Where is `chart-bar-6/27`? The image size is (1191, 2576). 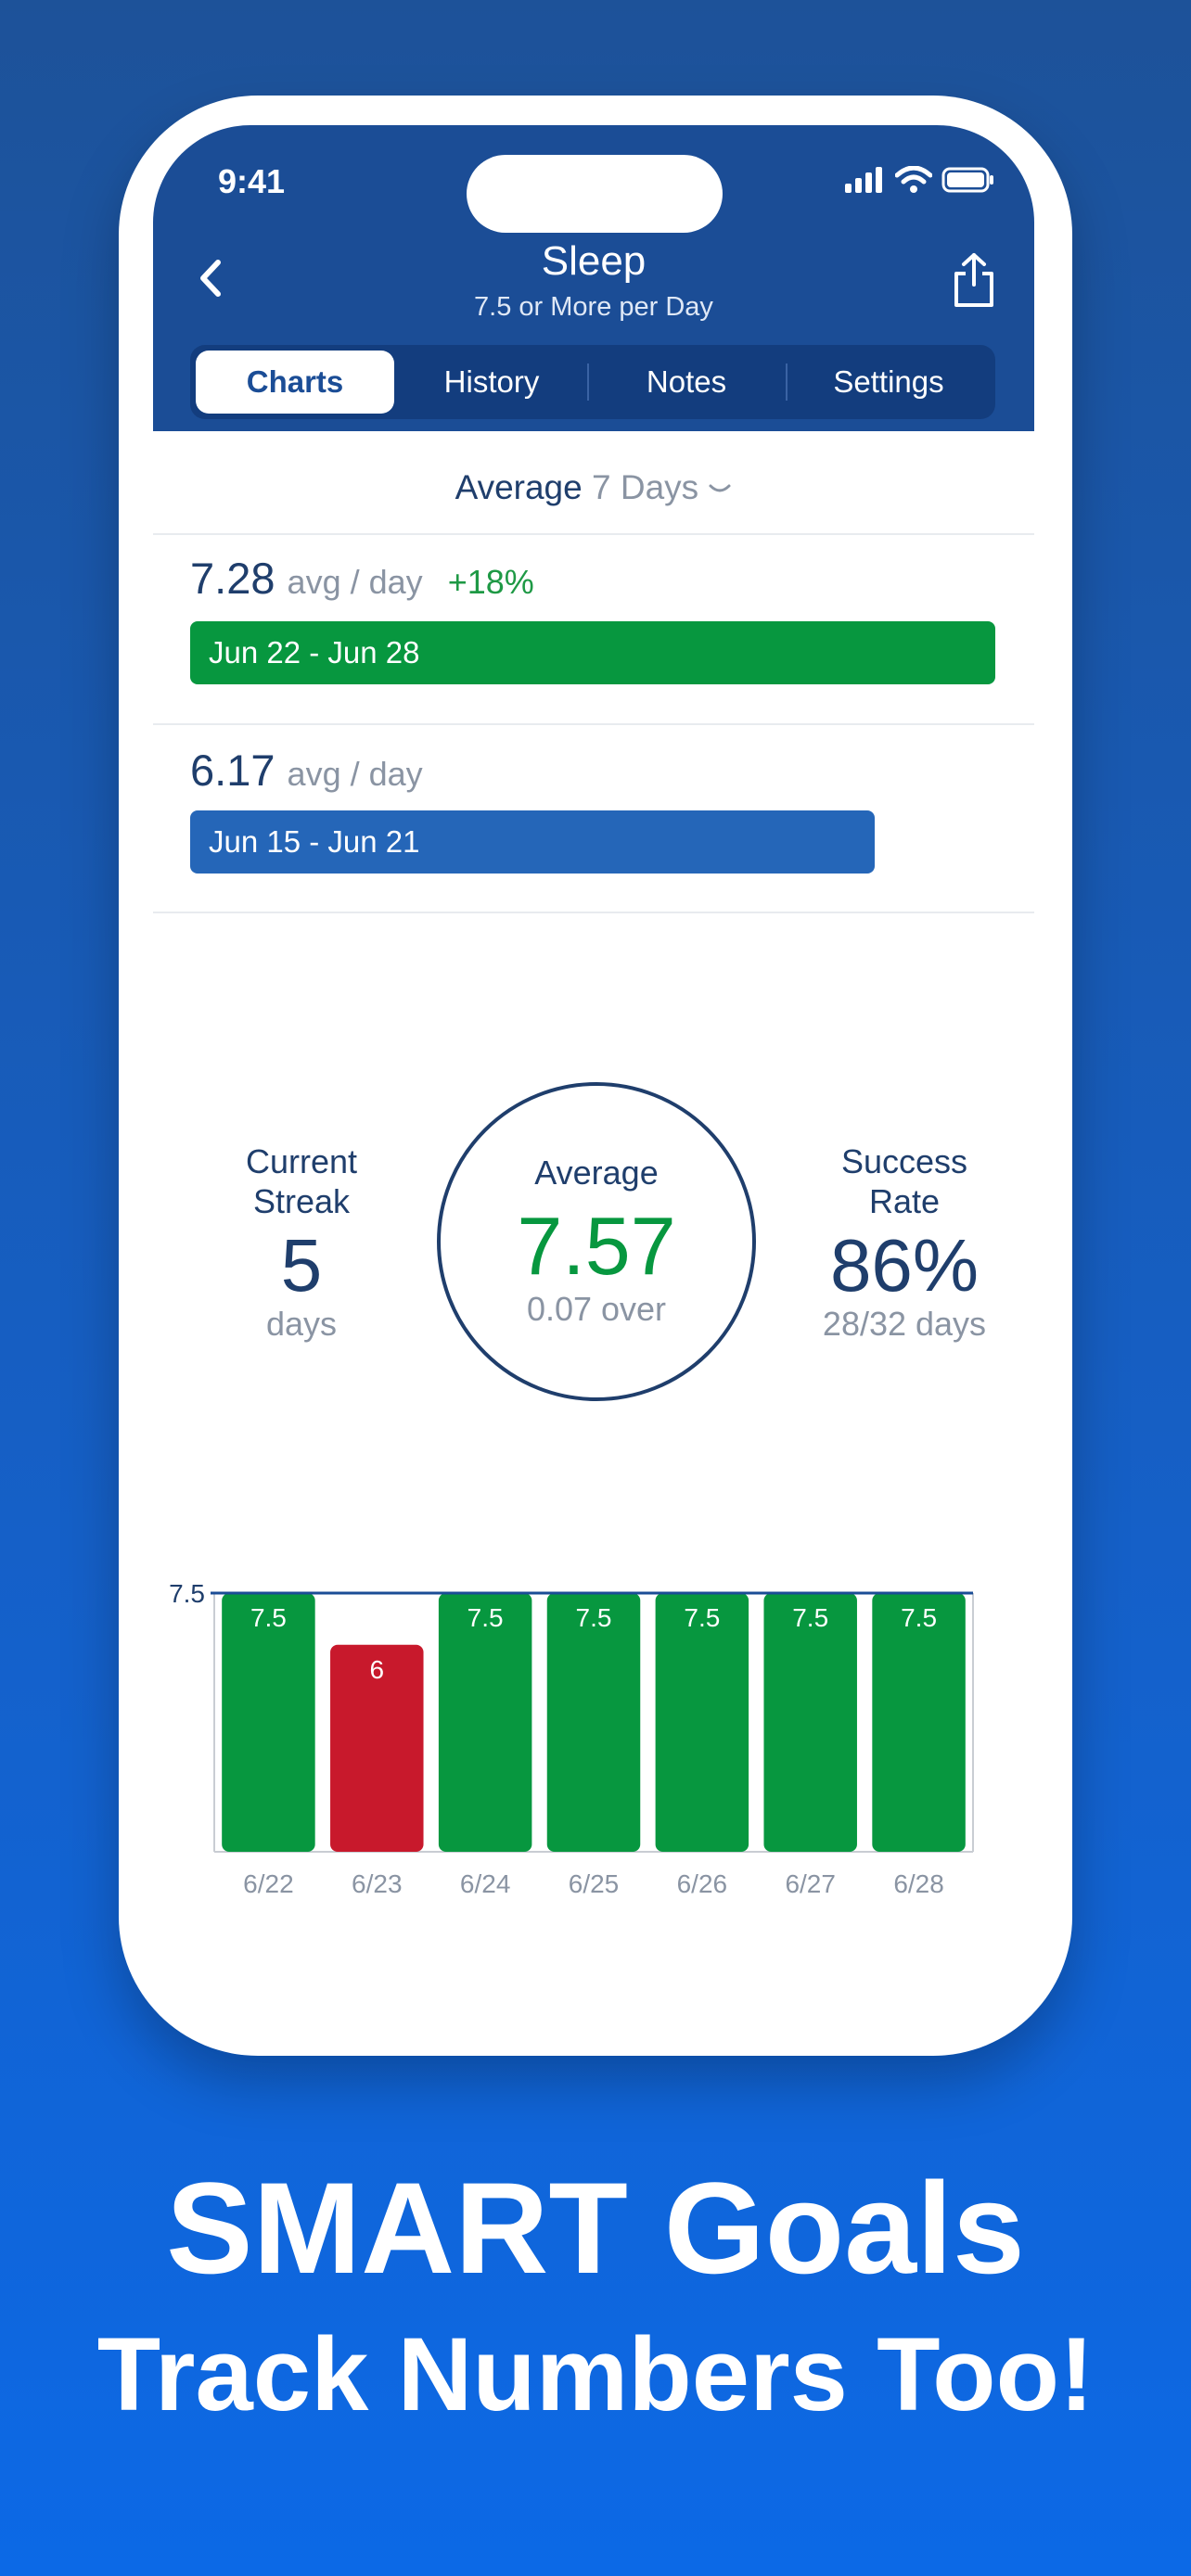 chart-bar-6/27 is located at coordinates (810, 1722).